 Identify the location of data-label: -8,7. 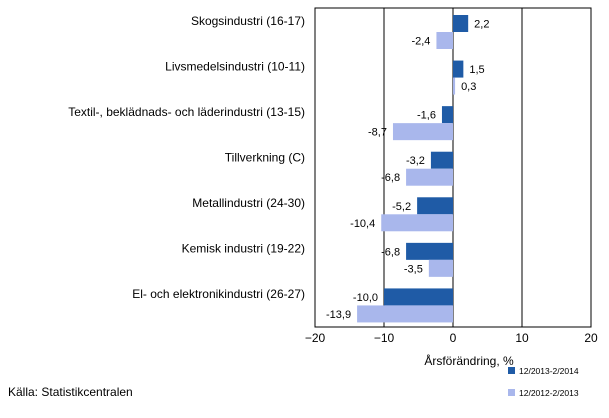
(377, 133).